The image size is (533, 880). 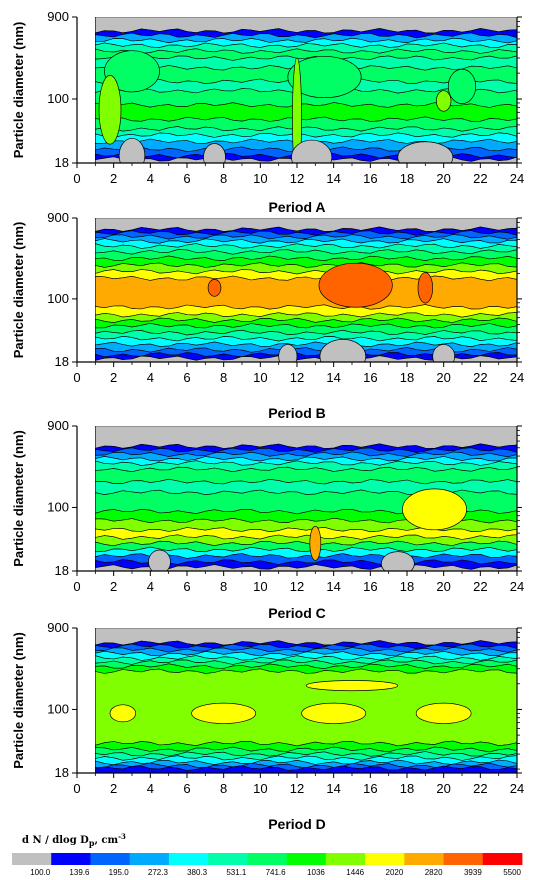 I want to click on colorbar-tick-label: 139.6, so click(x=79, y=872).